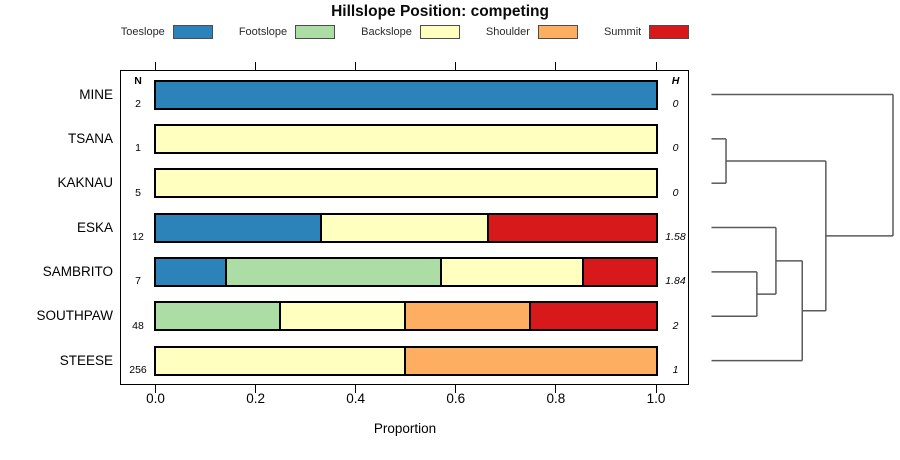 This screenshot has height=460, width=900. Describe the element at coordinates (77, 271) in the screenshot. I see `row-label: SAMBRITO` at that location.